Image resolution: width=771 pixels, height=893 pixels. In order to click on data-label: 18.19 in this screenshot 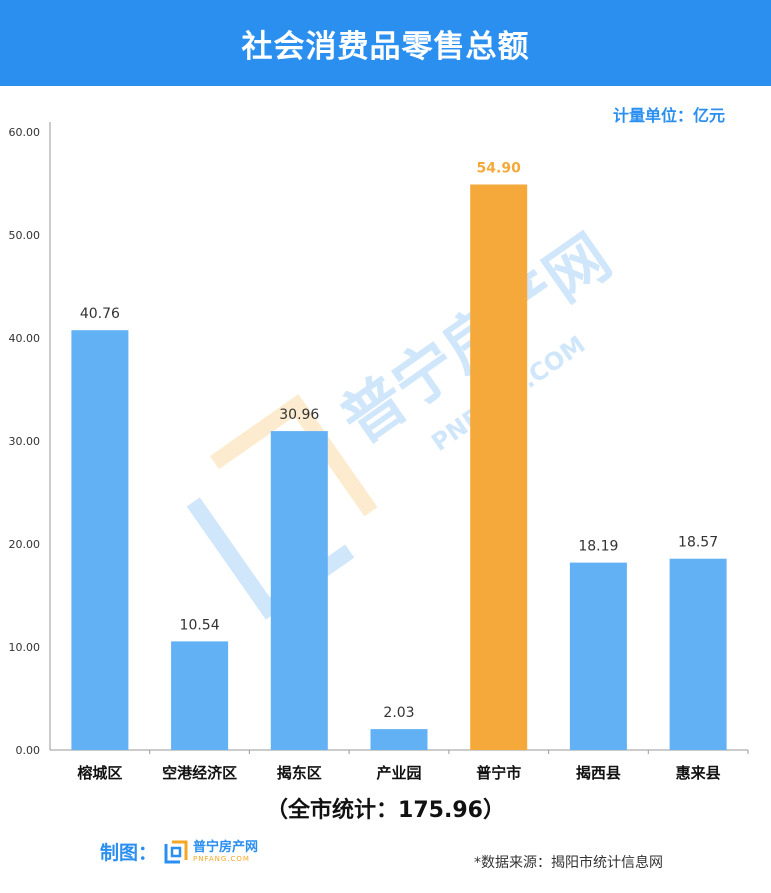, I will do `click(598, 547)`.